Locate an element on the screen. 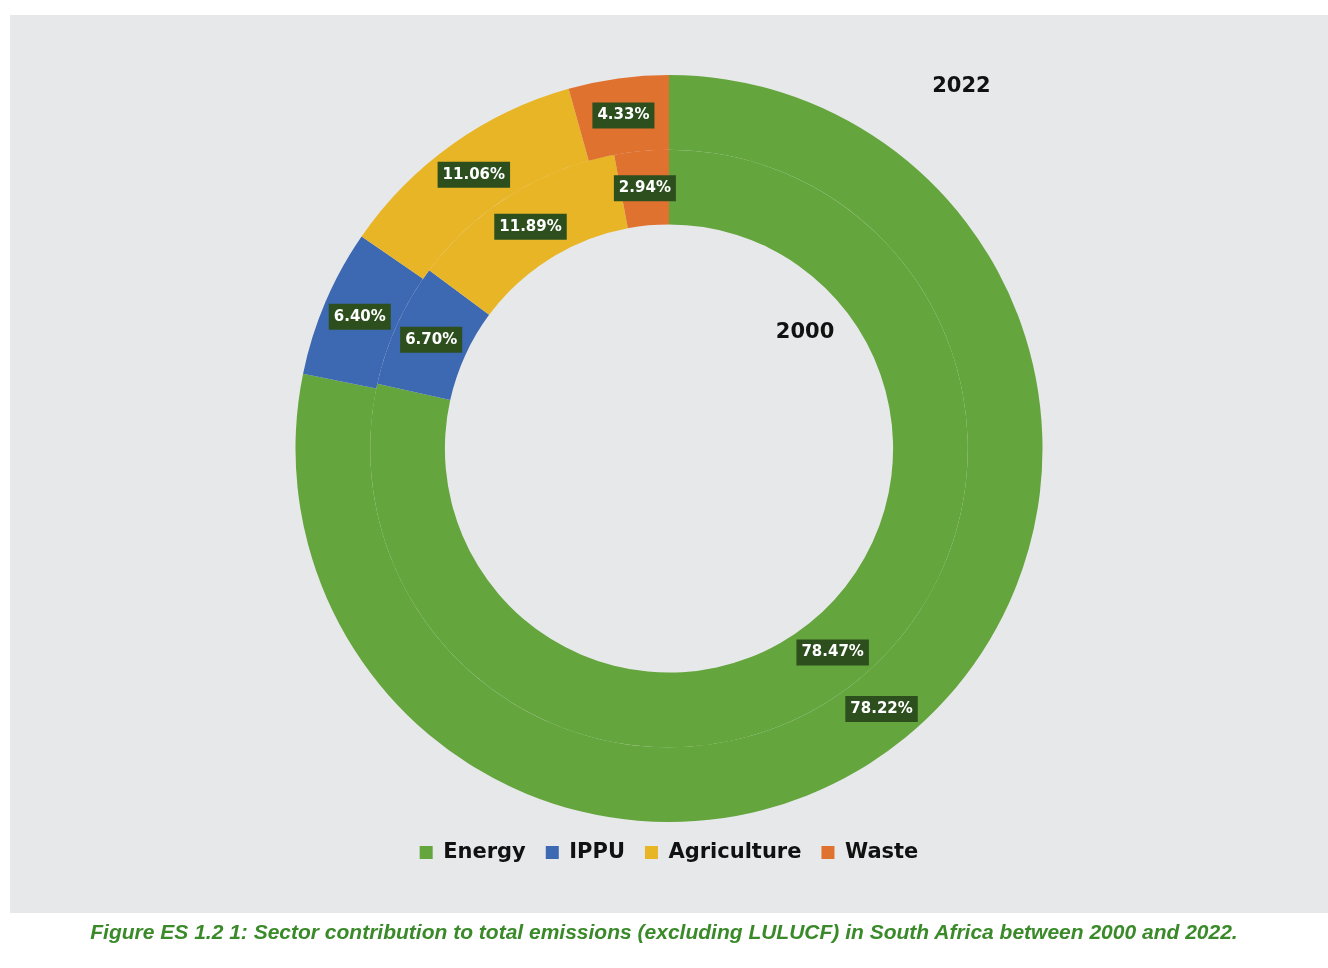  legend-label: Waste is located at coordinates (881, 850).